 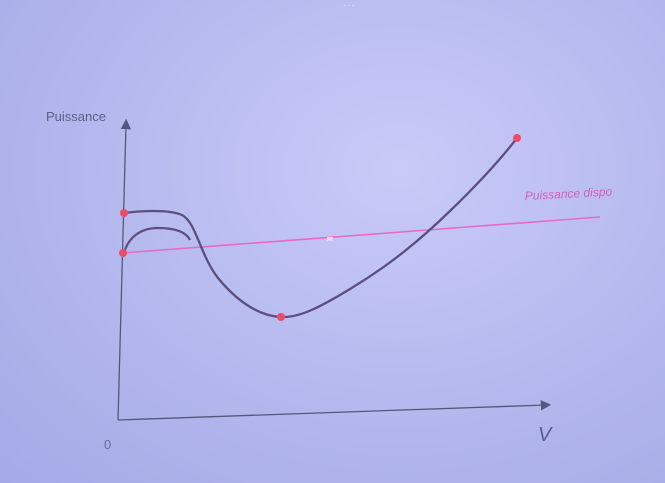 I want to click on point-max-start, so click(x=124, y=213).